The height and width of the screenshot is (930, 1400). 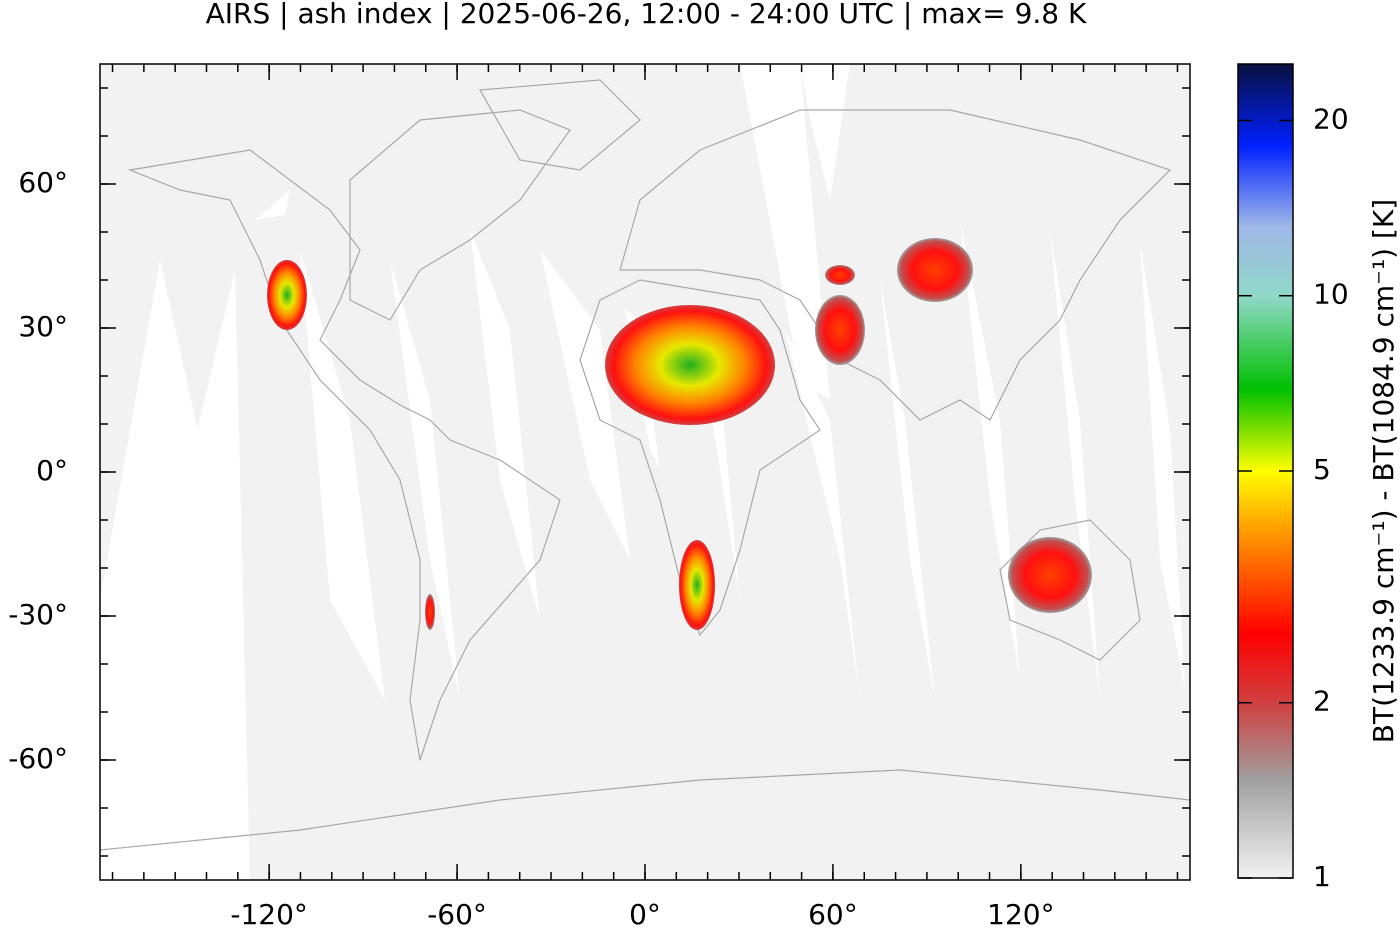 What do you see at coordinates (1020, 914) in the screenshot?
I see `x-tick-label: 120°` at bounding box center [1020, 914].